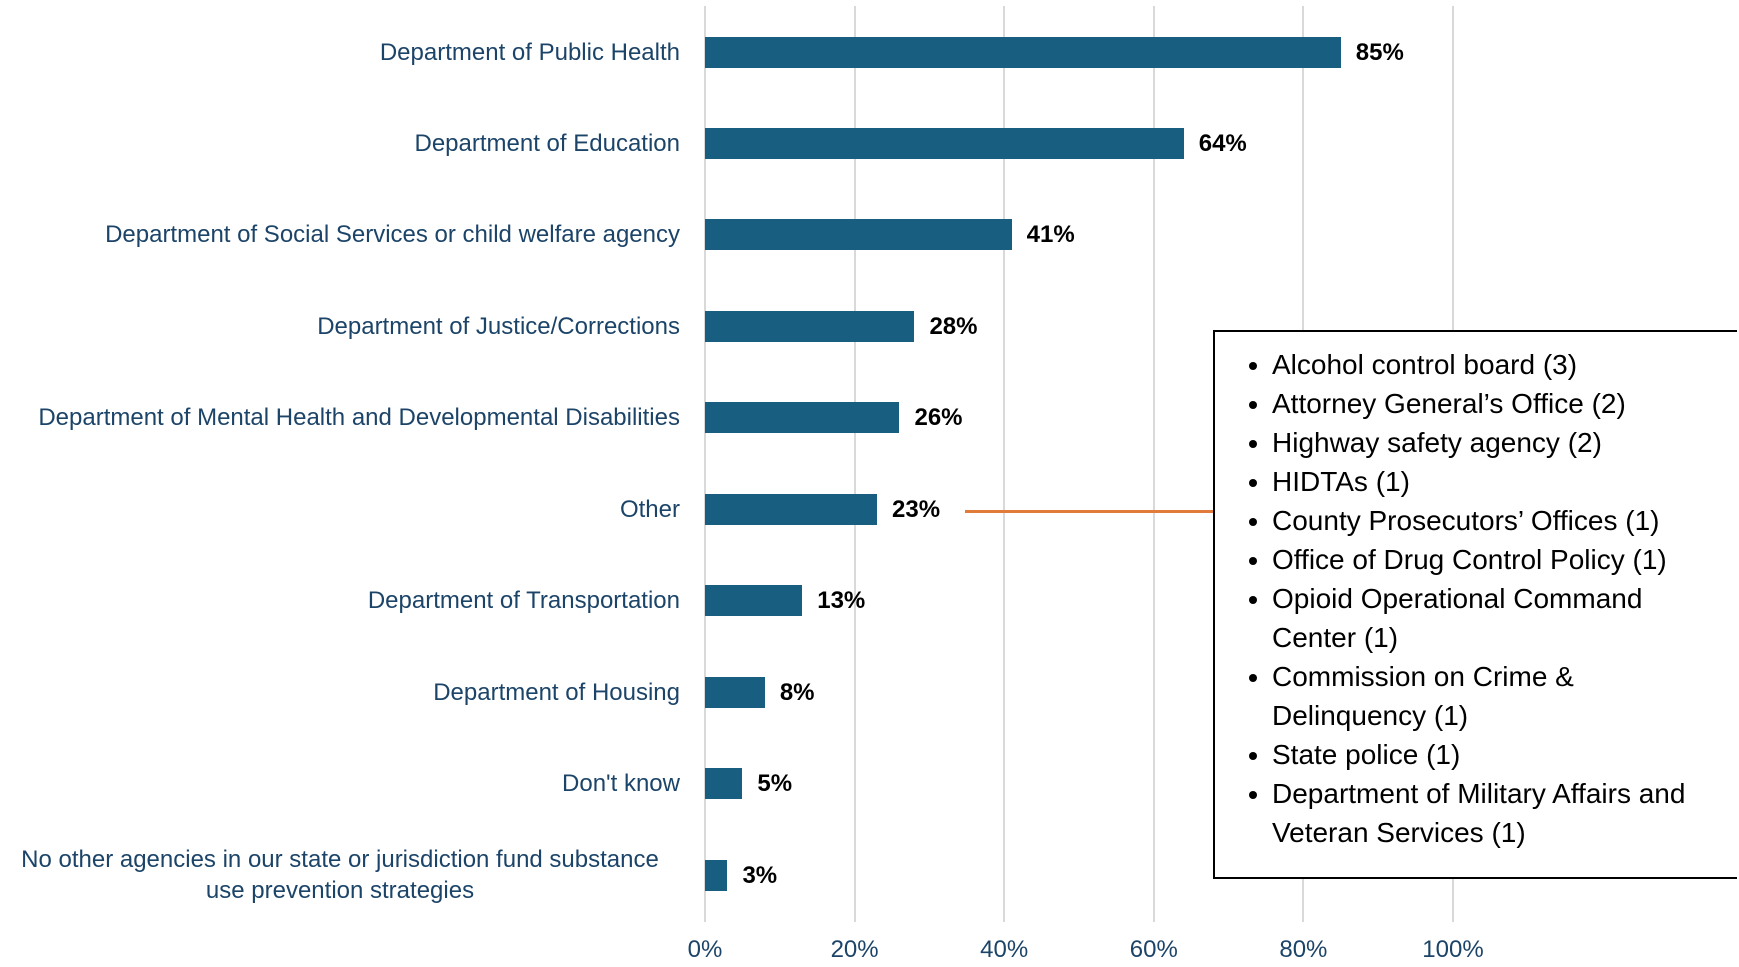 This screenshot has width=1739, height=967. I want to click on category-label: Other, so click(649, 509).